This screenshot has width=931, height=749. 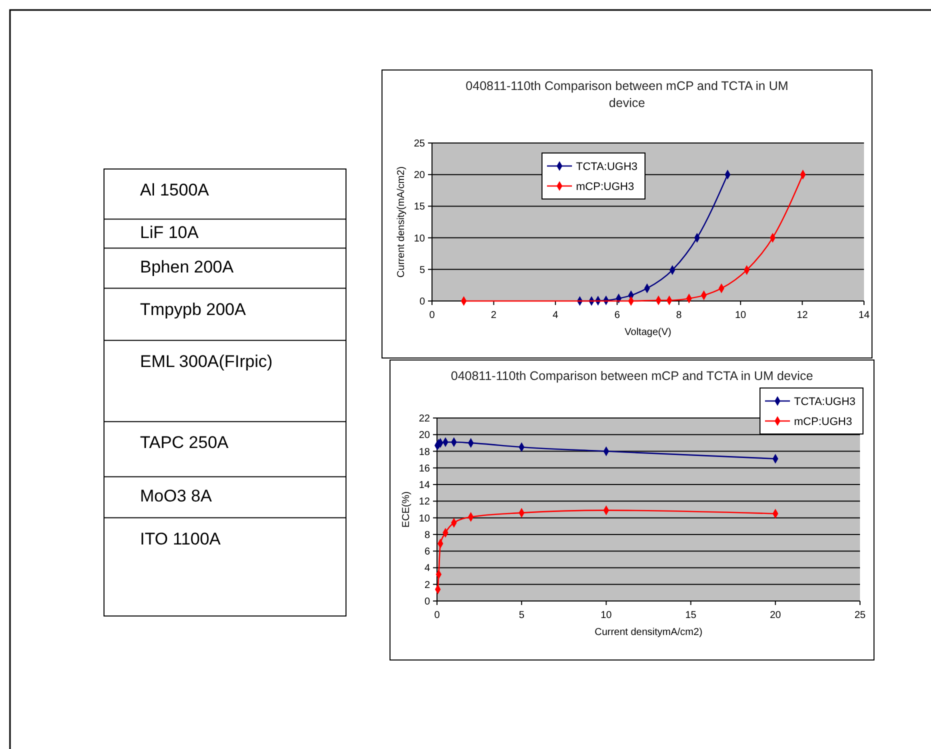 I want to click on text: ITO 1100A, so click(x=181, y=538).